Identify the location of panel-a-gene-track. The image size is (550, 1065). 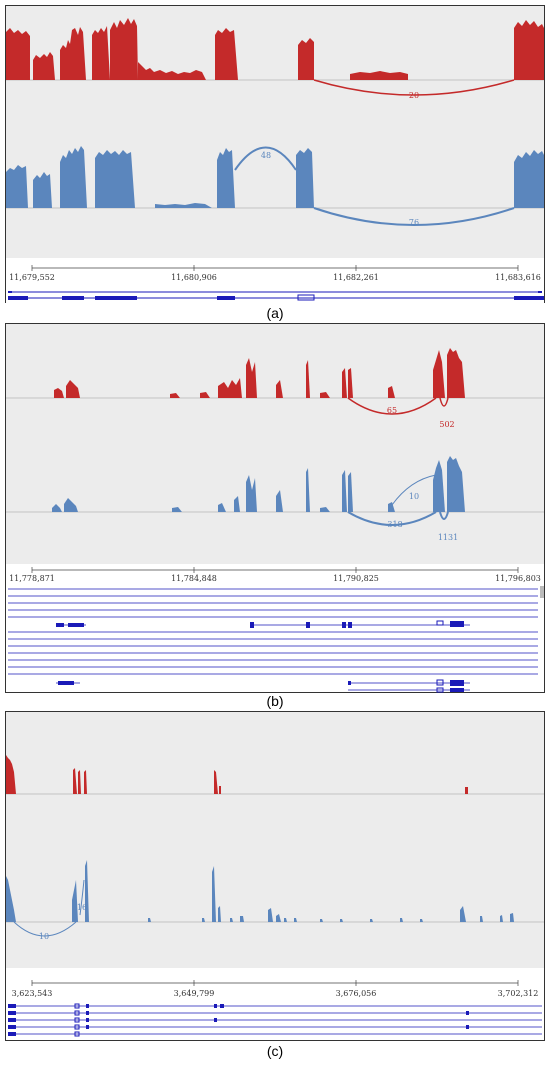
(275, 295).